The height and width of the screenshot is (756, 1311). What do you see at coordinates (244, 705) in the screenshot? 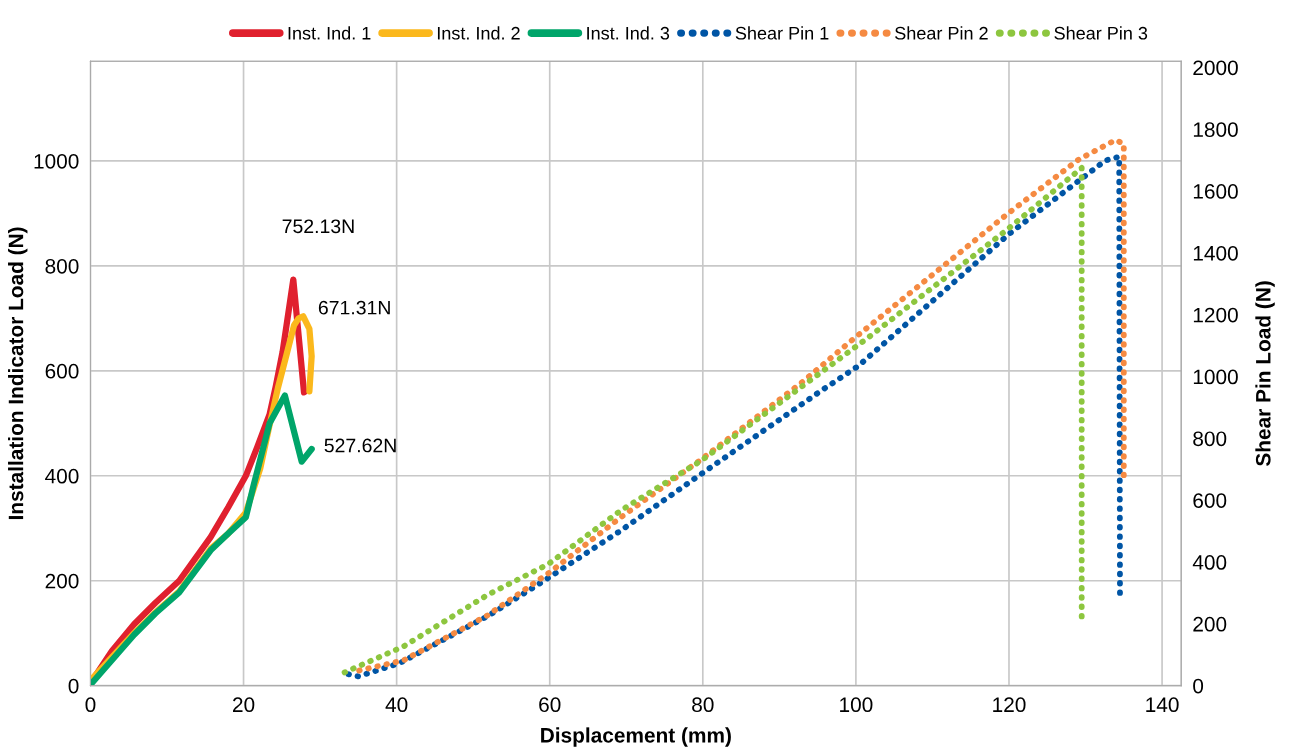
I see `x-tick-label: 20` at bounding box center [244, 705].